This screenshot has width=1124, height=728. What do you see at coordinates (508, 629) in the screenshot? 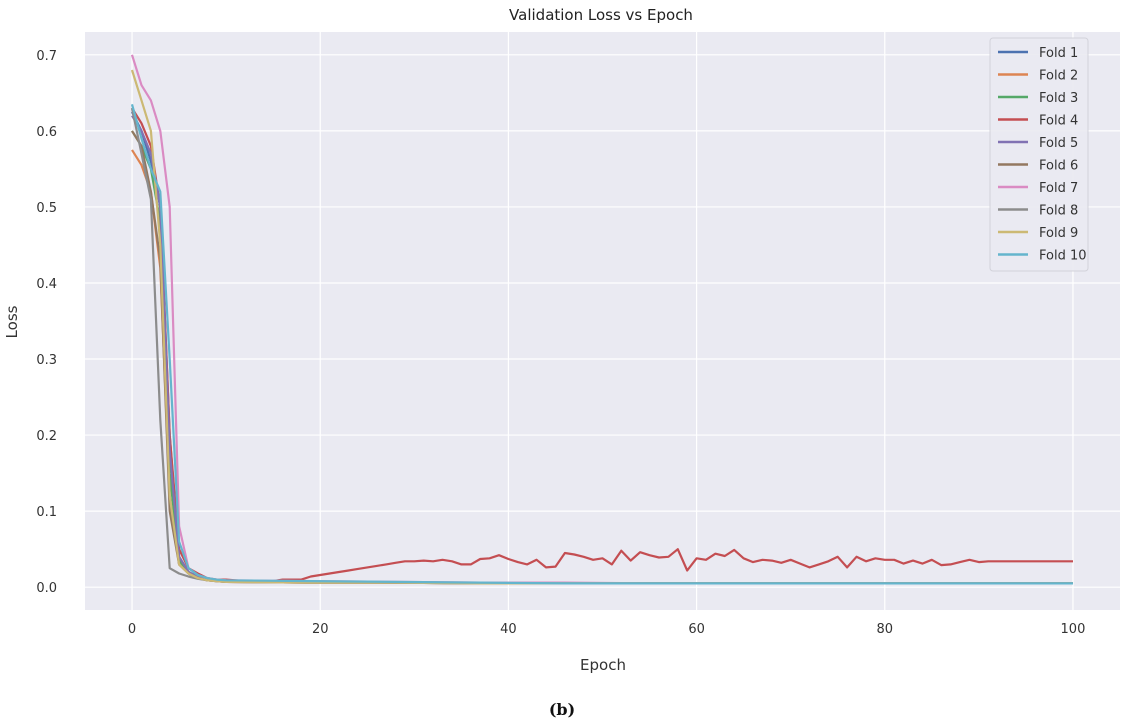
I see `x-tick-label: 40` at bounding box center [508, 629].